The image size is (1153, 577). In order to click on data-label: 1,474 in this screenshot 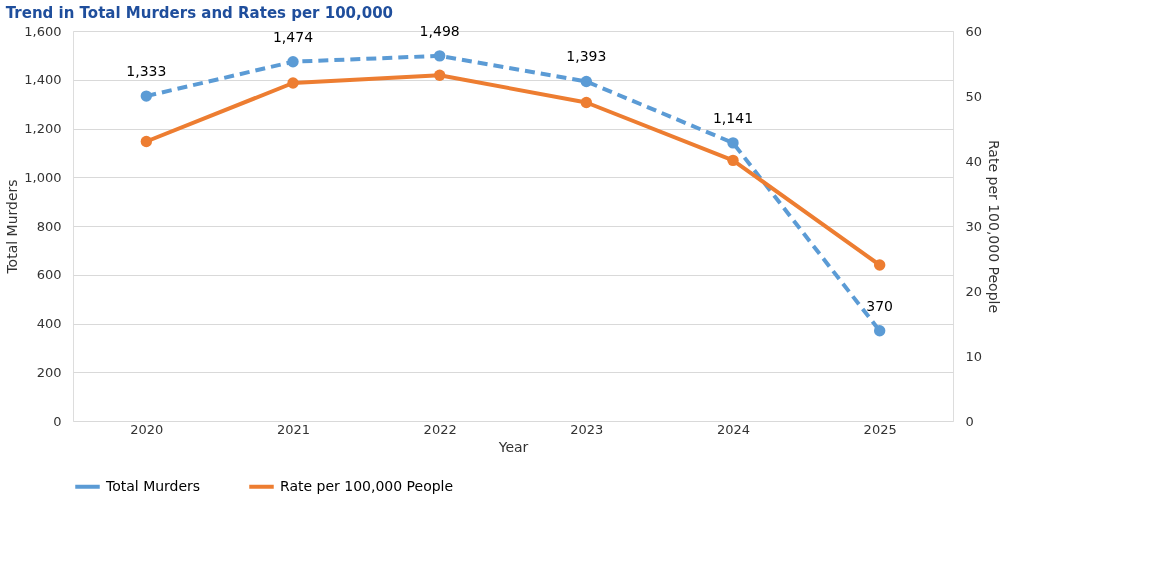, I will do `click(293, 36)`.